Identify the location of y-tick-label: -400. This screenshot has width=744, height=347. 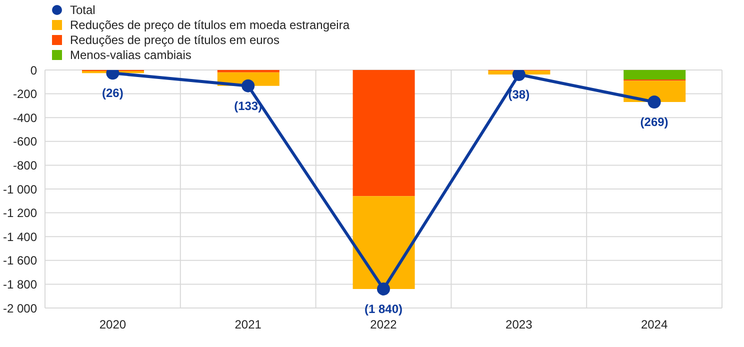
(25, 117).